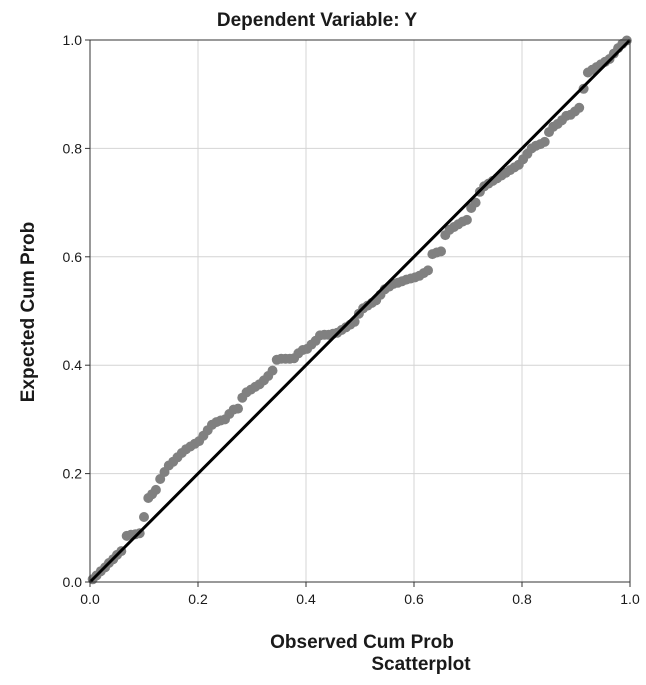  Describe the element at coordinates (414, 599) in the screenshot. I see `x-tick-label: 0.6` at that location.